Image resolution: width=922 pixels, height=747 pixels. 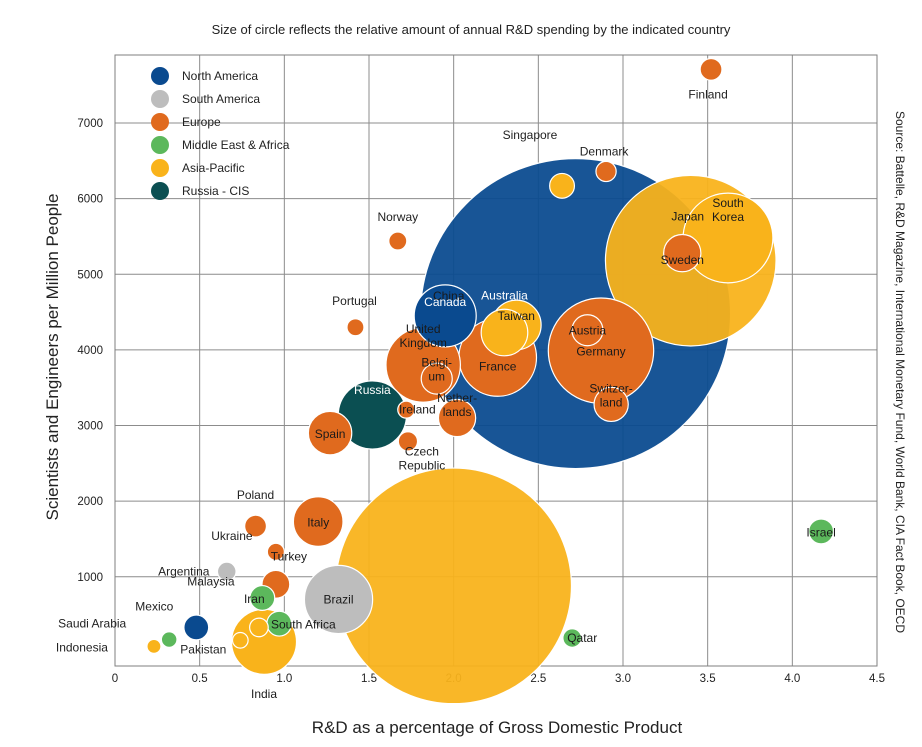 I want to click on legend-label: Europe, so click(x=201, y=122).